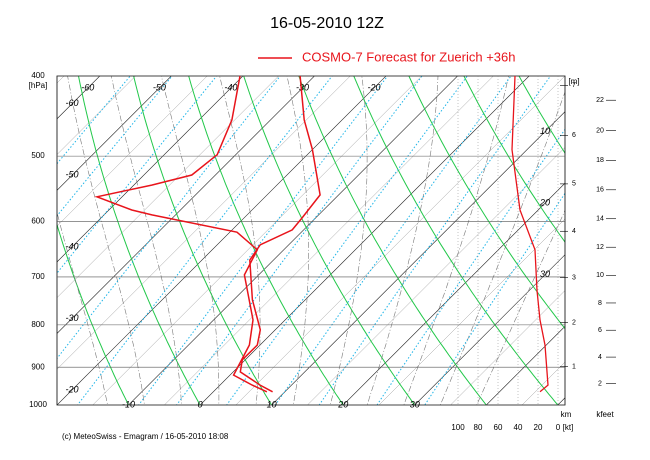 Image resolution: width=650 pixels, height=460 pixels. I want to click on y-tick-label: 400, so click(38, 75).